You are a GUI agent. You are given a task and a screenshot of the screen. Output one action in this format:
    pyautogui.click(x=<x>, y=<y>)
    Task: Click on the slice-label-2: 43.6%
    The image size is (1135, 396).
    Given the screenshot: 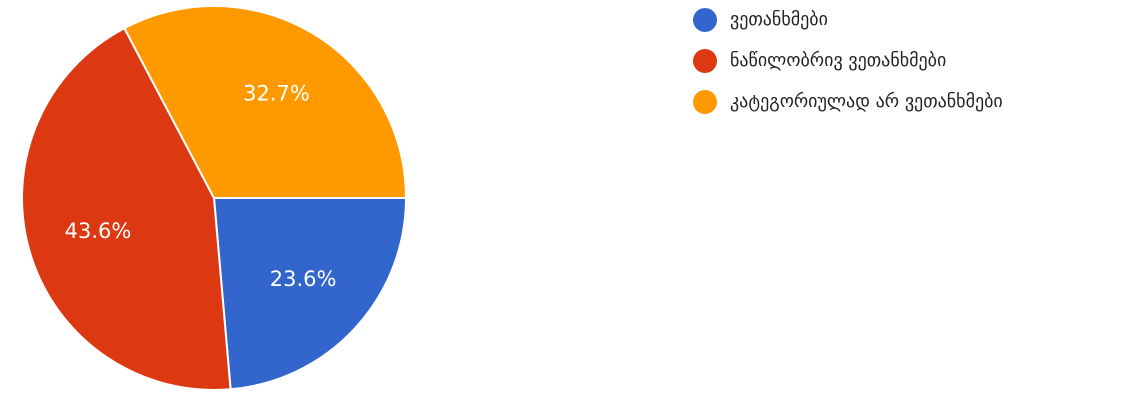 What is the action you would take?
    pyautogui.click(x=98, y=231)
    